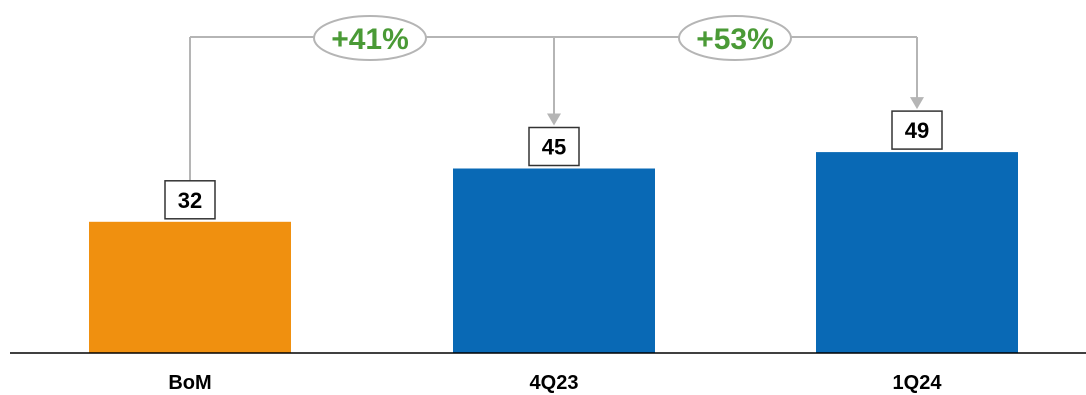 The width and height of the screenshot is (1086, 395). Describe the element at coordinates (917, 103) in the screenshot. I see `arrowhead-1q24` at that location.